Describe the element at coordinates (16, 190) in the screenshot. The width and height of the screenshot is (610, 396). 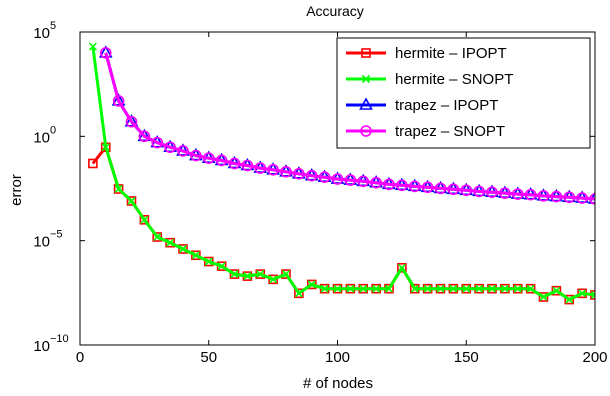
I see `y-axis-label: error` at that location.